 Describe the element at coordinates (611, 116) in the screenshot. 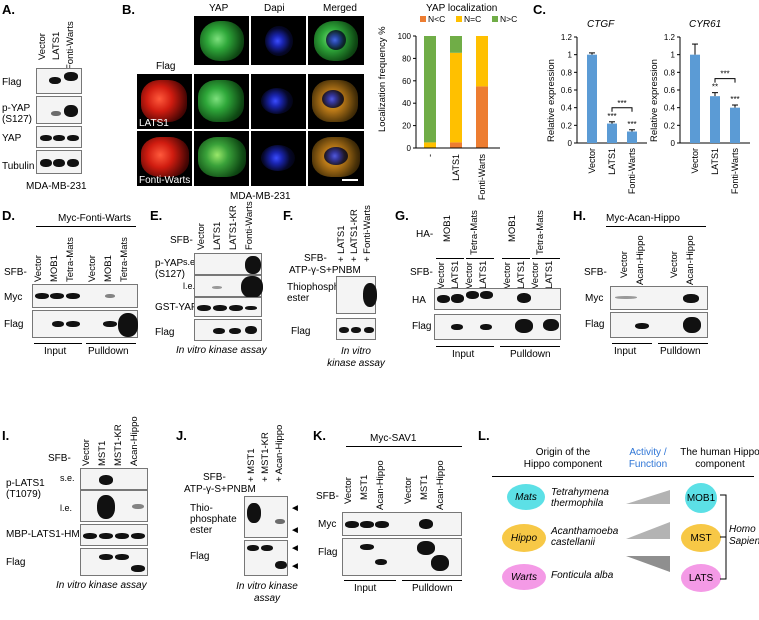

I see `c1-star-1: ***` at that location.